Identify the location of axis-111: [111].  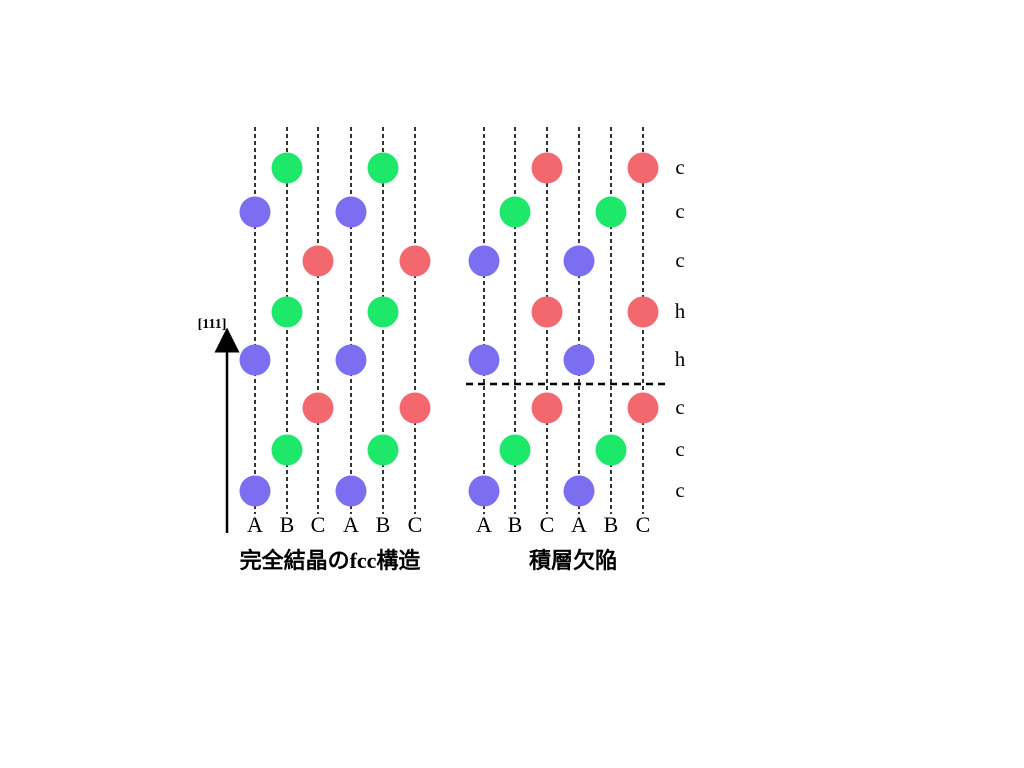
(219, 425).